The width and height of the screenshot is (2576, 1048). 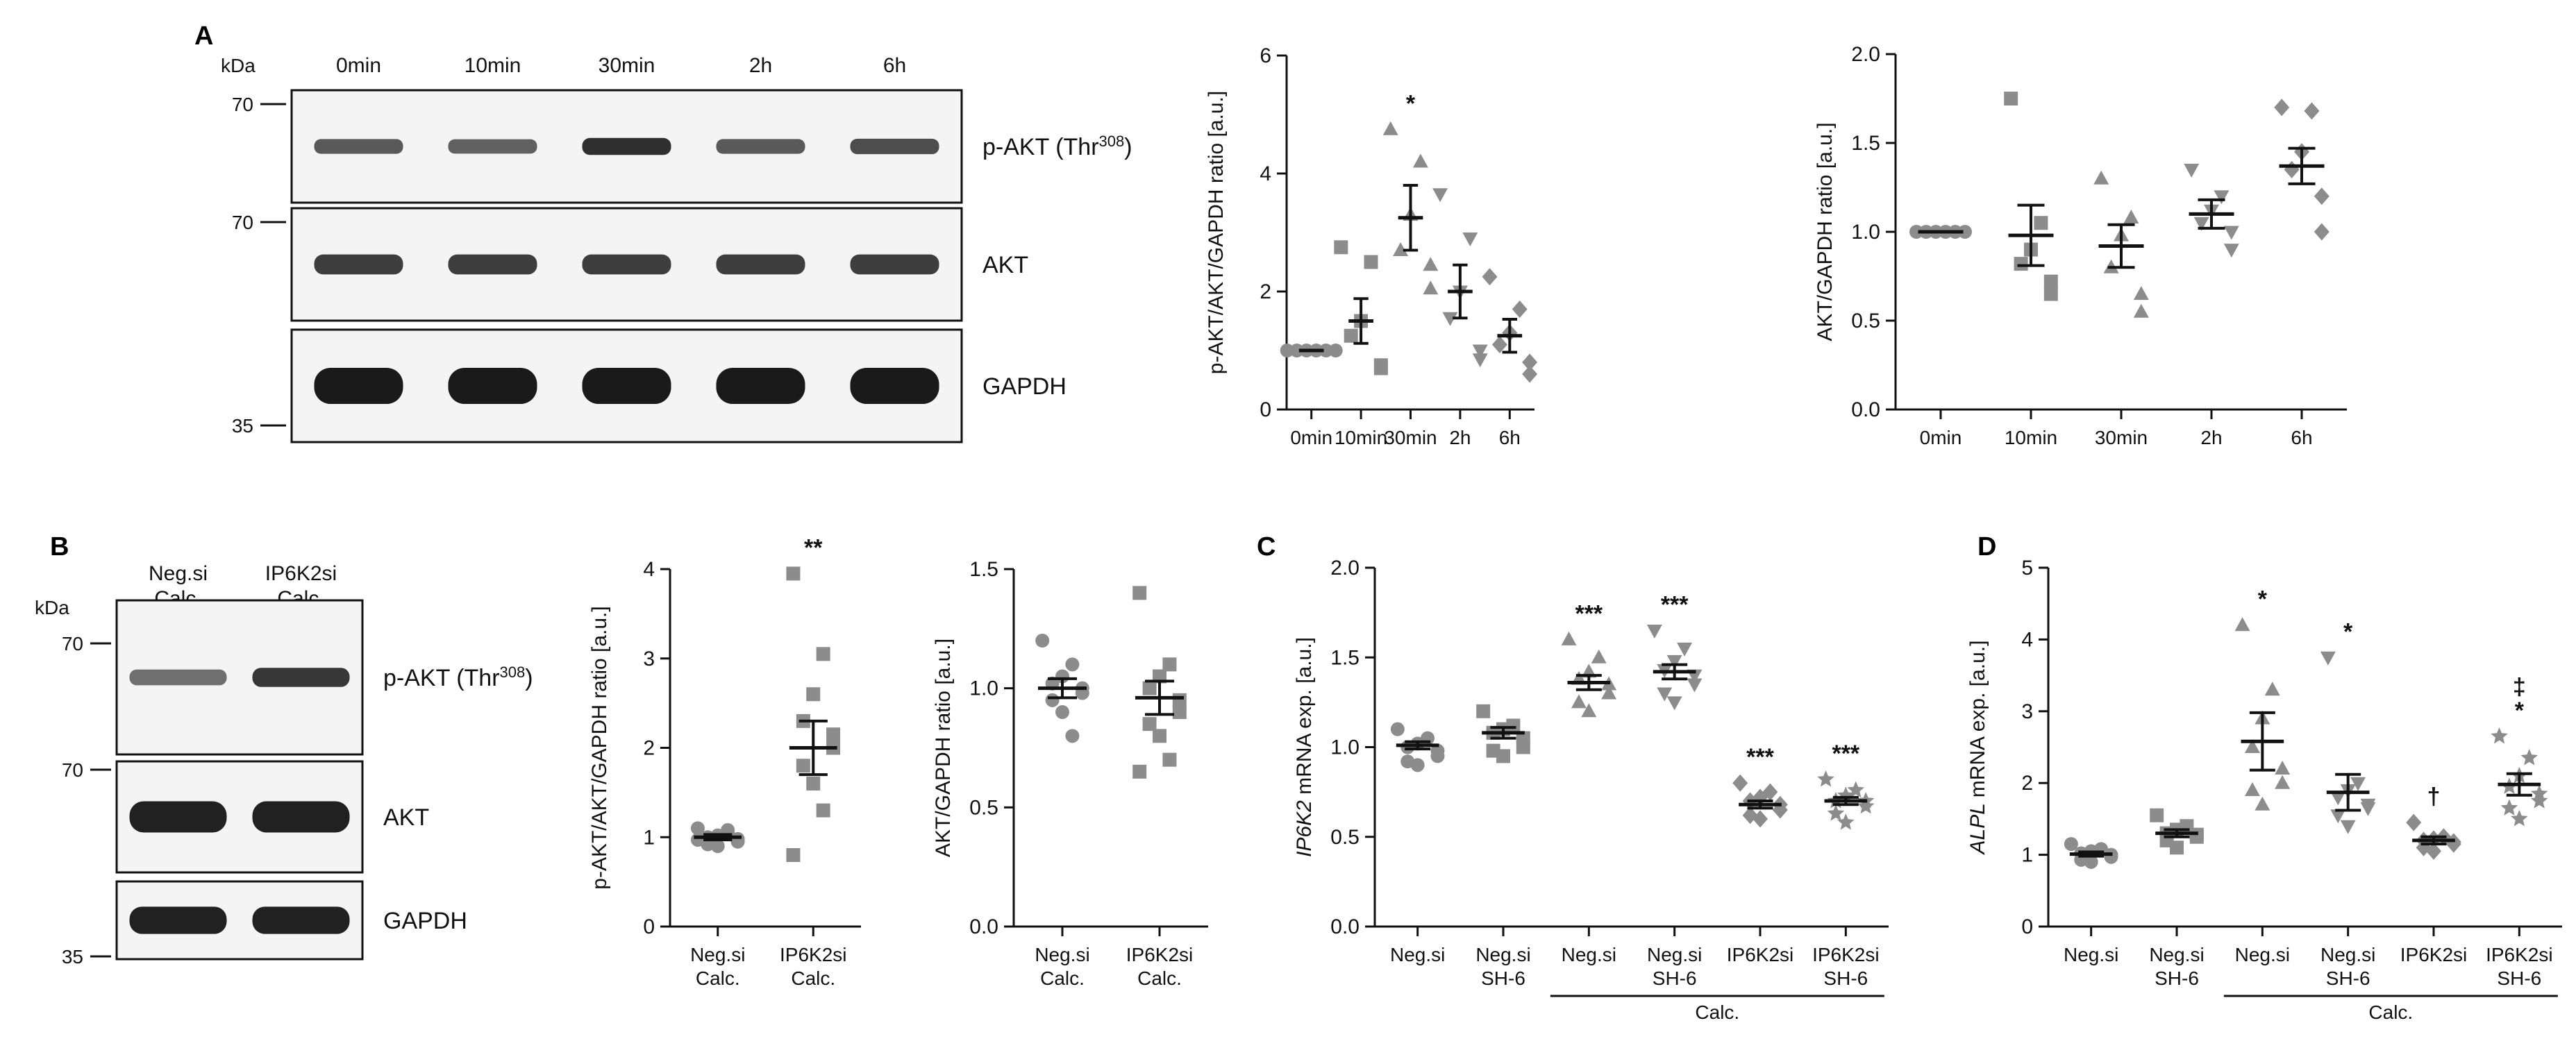 I want to click on significance-label: †, so click(x=2434, y=797).